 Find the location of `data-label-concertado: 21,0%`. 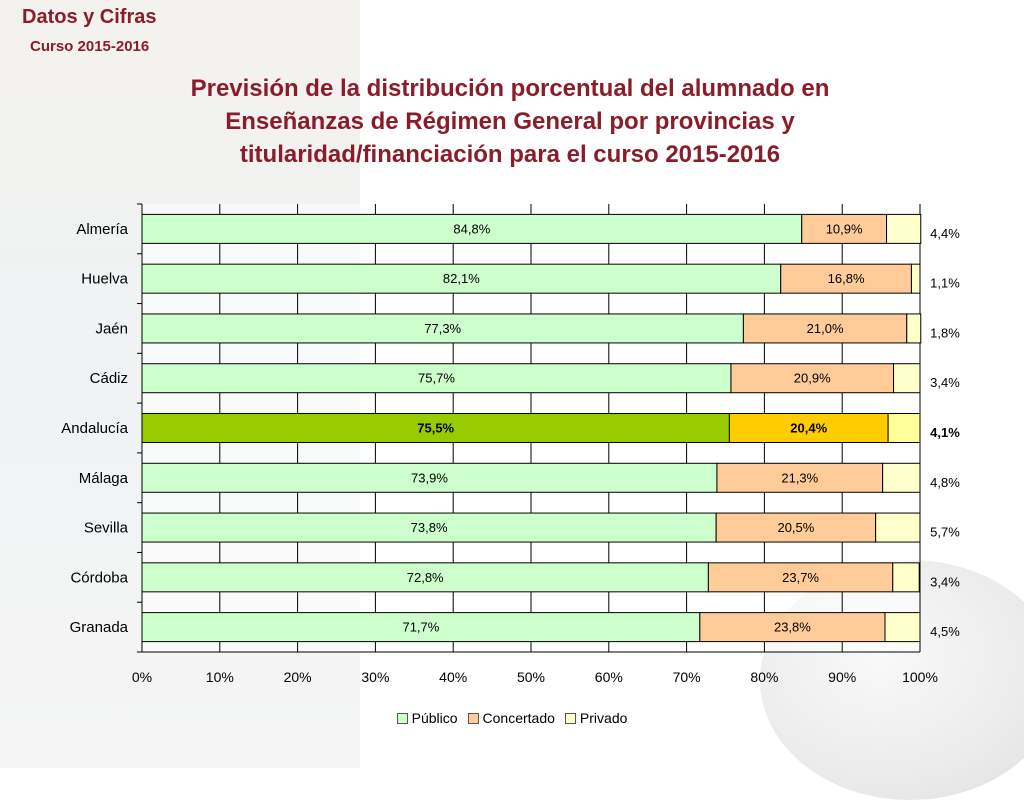

data-label-concertado: 21,0% is located at coordinates (825, 328).